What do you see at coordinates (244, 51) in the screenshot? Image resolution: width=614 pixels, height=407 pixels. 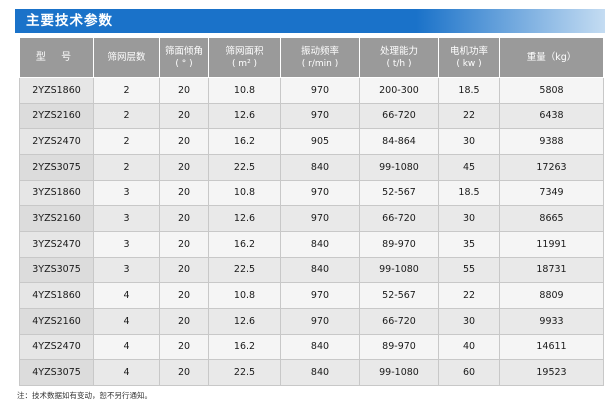 I see `column-header-label: 筛网面积` at bounding box center [244, 51].